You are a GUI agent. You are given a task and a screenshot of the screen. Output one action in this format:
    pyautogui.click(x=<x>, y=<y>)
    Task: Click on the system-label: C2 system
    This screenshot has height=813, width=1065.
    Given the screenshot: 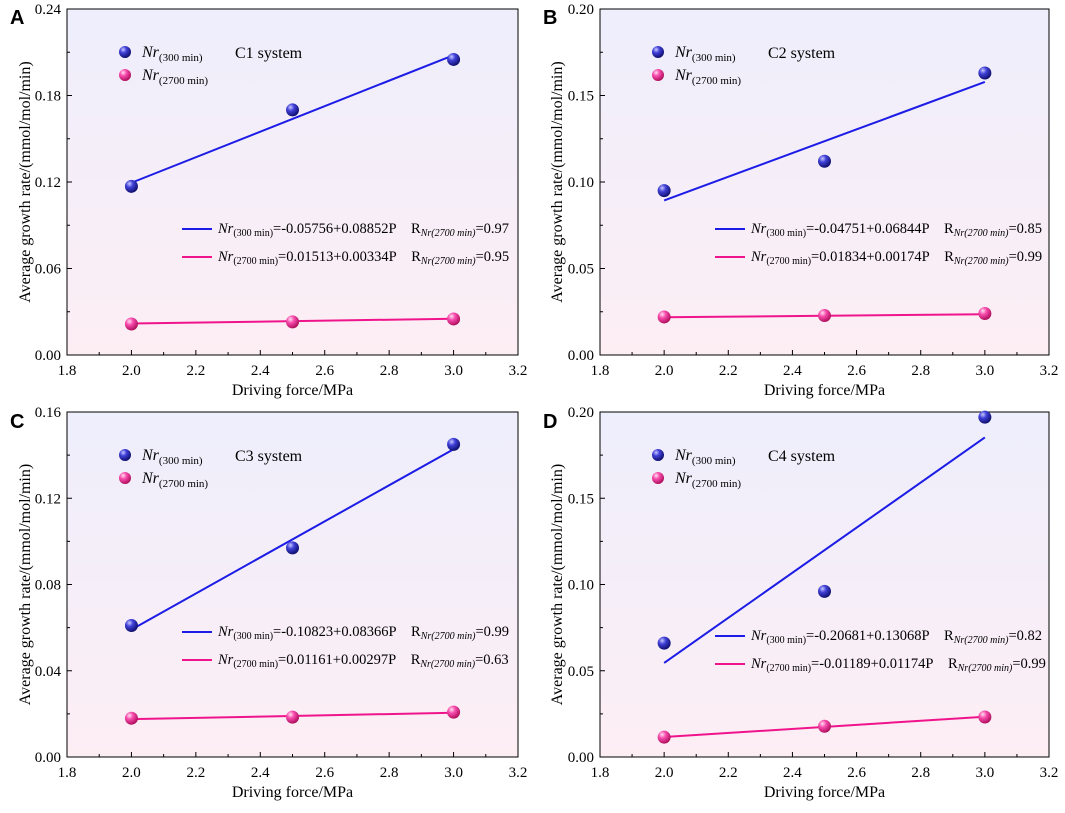 What is the action you would take?
    pyautogui.click(x=802, y=53)
    